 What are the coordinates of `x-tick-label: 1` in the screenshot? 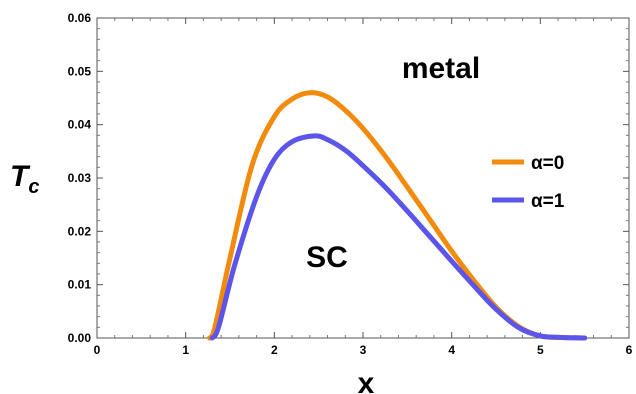 It's located at (185, 350).